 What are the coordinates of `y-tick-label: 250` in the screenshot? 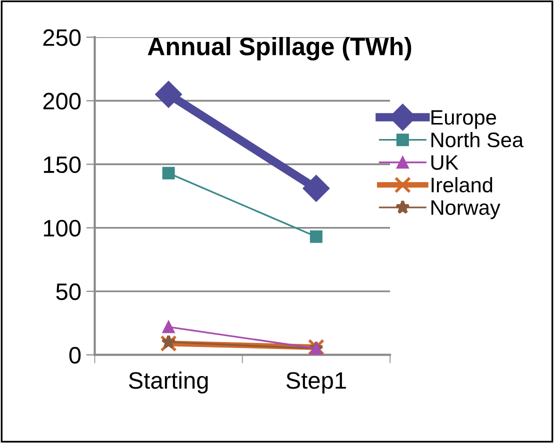 It's located at (62, 37).